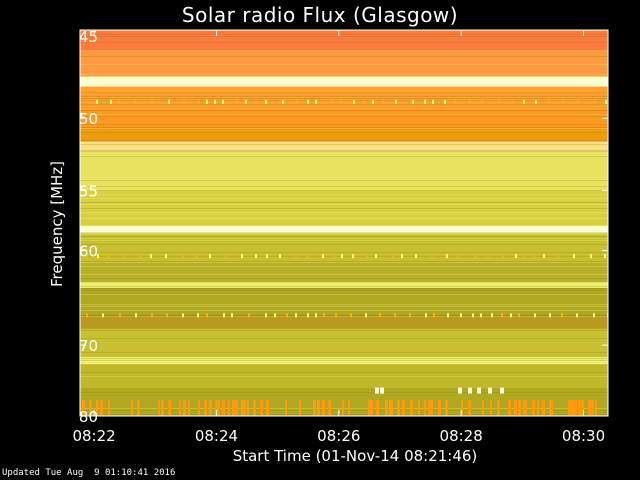  Describe the element at coordinates (344, 82) in the screenshot. I see `bright-line` at that location.